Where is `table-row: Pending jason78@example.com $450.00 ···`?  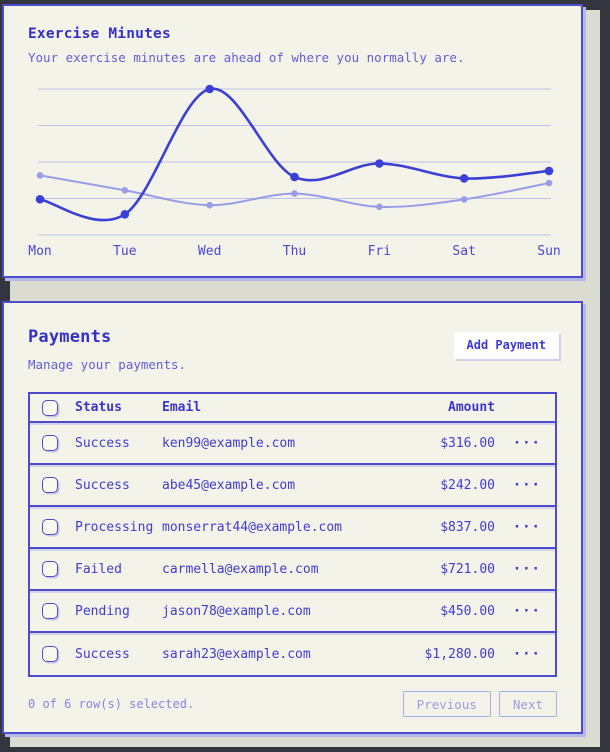 table-row: Pending jason78@example.com $450.00 ··· is located at coordinates (292, 612).